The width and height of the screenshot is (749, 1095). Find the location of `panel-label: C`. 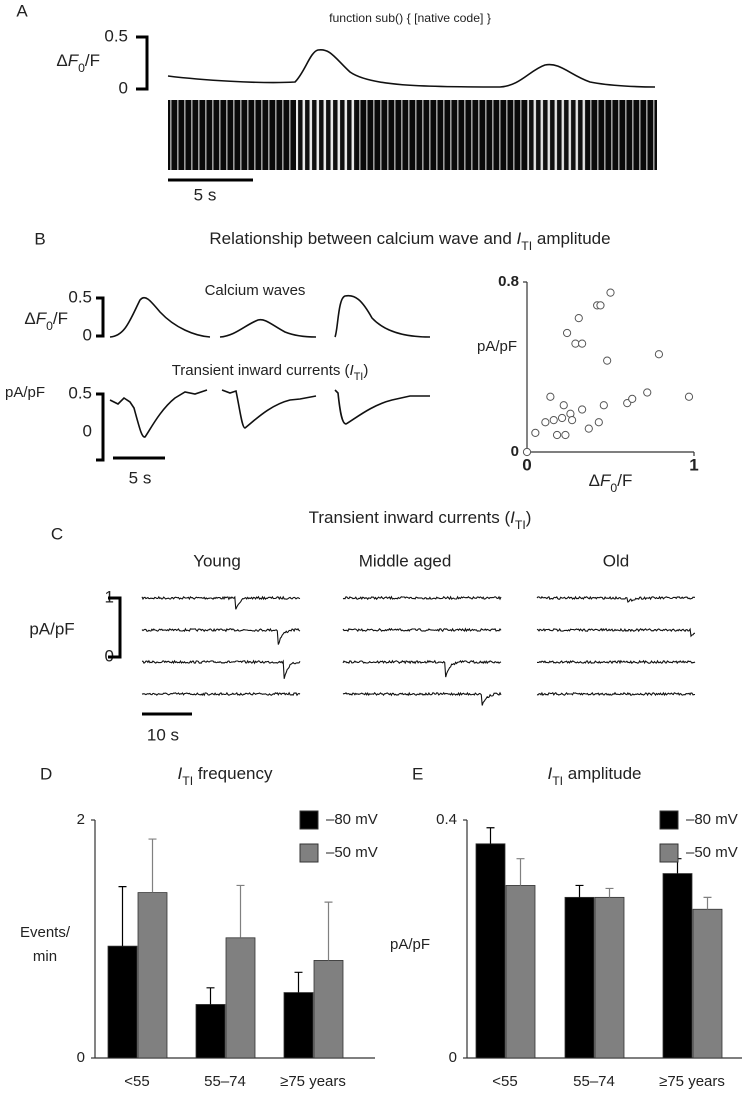

panel-label: C is located at coordinates (57, 533).